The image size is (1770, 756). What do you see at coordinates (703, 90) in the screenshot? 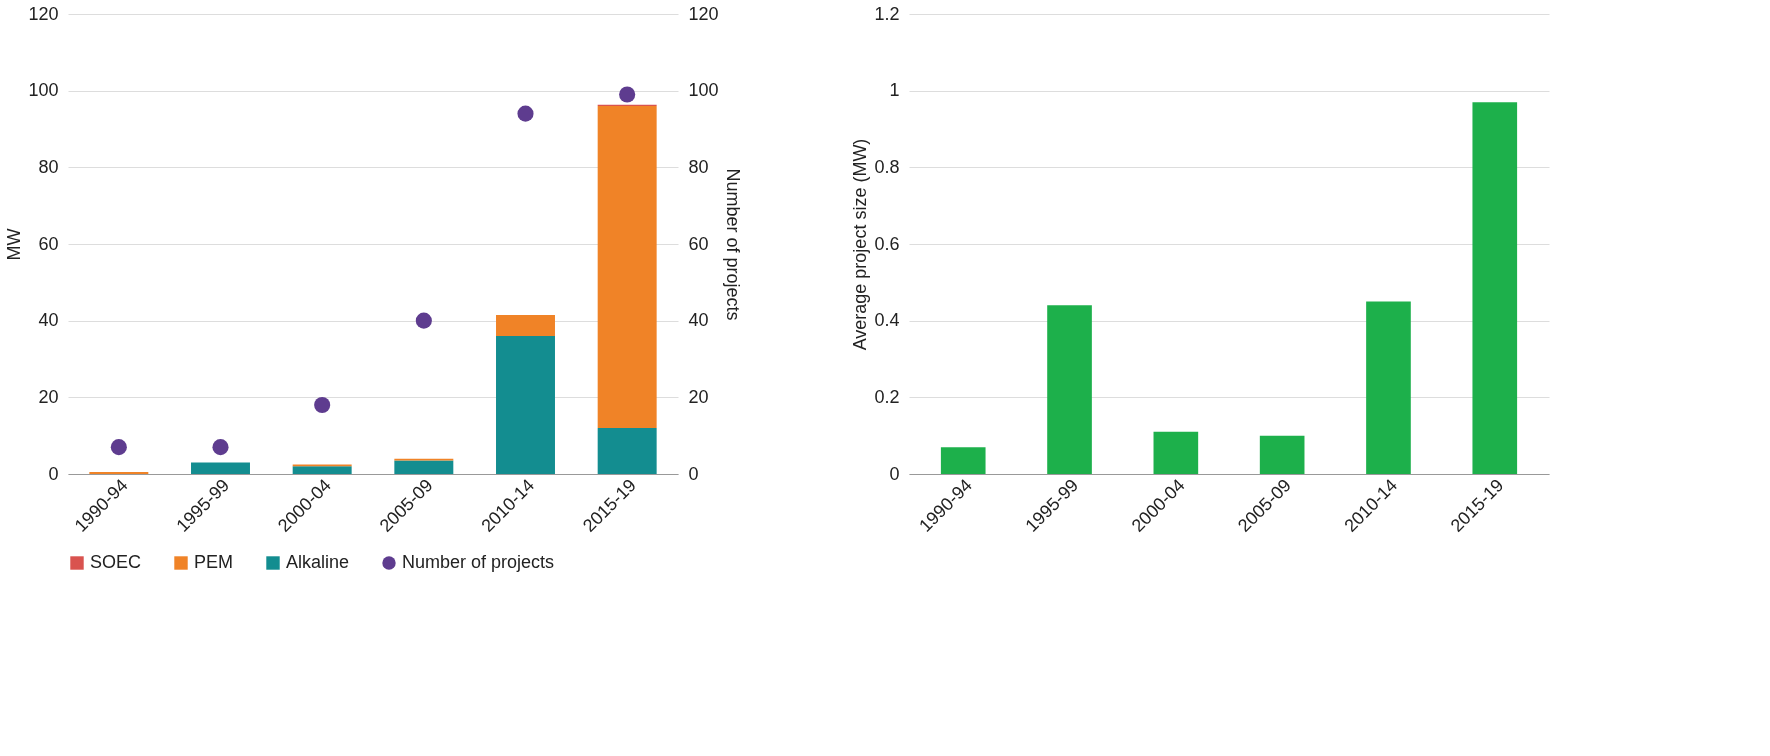
I see `y2-tick-label: 100` at bounding box center [703, 90].